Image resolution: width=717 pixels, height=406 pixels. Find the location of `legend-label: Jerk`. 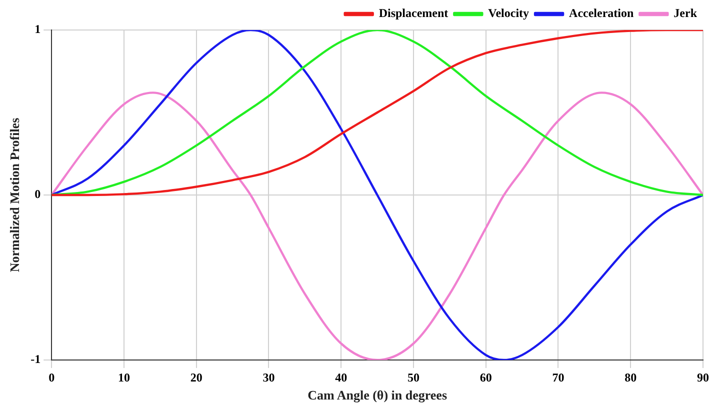

legend-label: Jerk is located at coordinates (686, 13).